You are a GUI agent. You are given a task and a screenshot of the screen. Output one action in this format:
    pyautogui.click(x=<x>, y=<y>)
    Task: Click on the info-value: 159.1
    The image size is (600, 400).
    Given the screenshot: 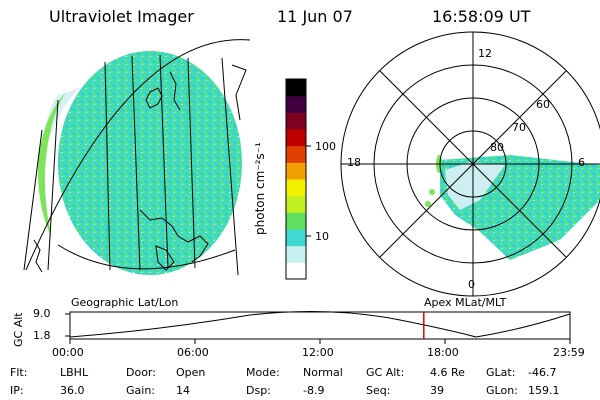 What is the action you would take?
    pyautogui.click(x=544, y=390)
    